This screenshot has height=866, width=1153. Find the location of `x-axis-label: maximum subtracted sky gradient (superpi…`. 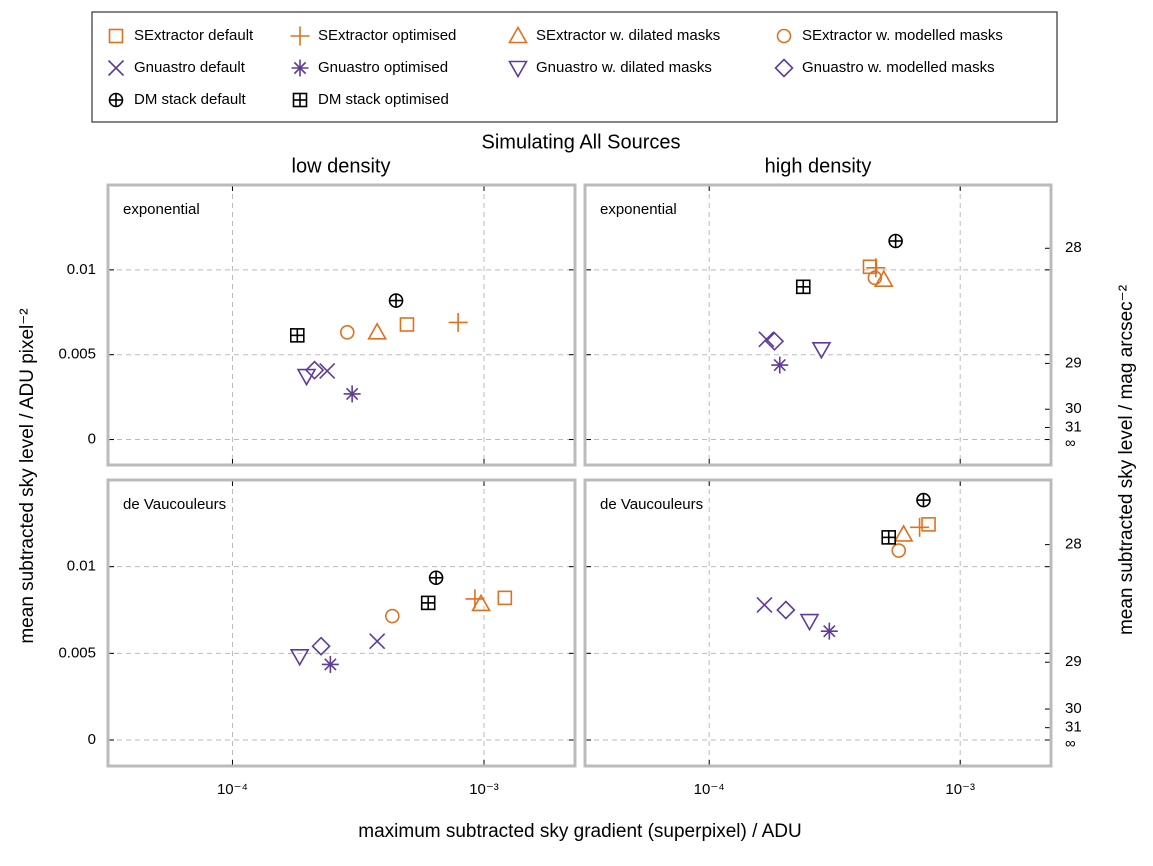

x-axis-label: maximum subtracted sky gradient (superpi… is located at coordinates (580, 831).